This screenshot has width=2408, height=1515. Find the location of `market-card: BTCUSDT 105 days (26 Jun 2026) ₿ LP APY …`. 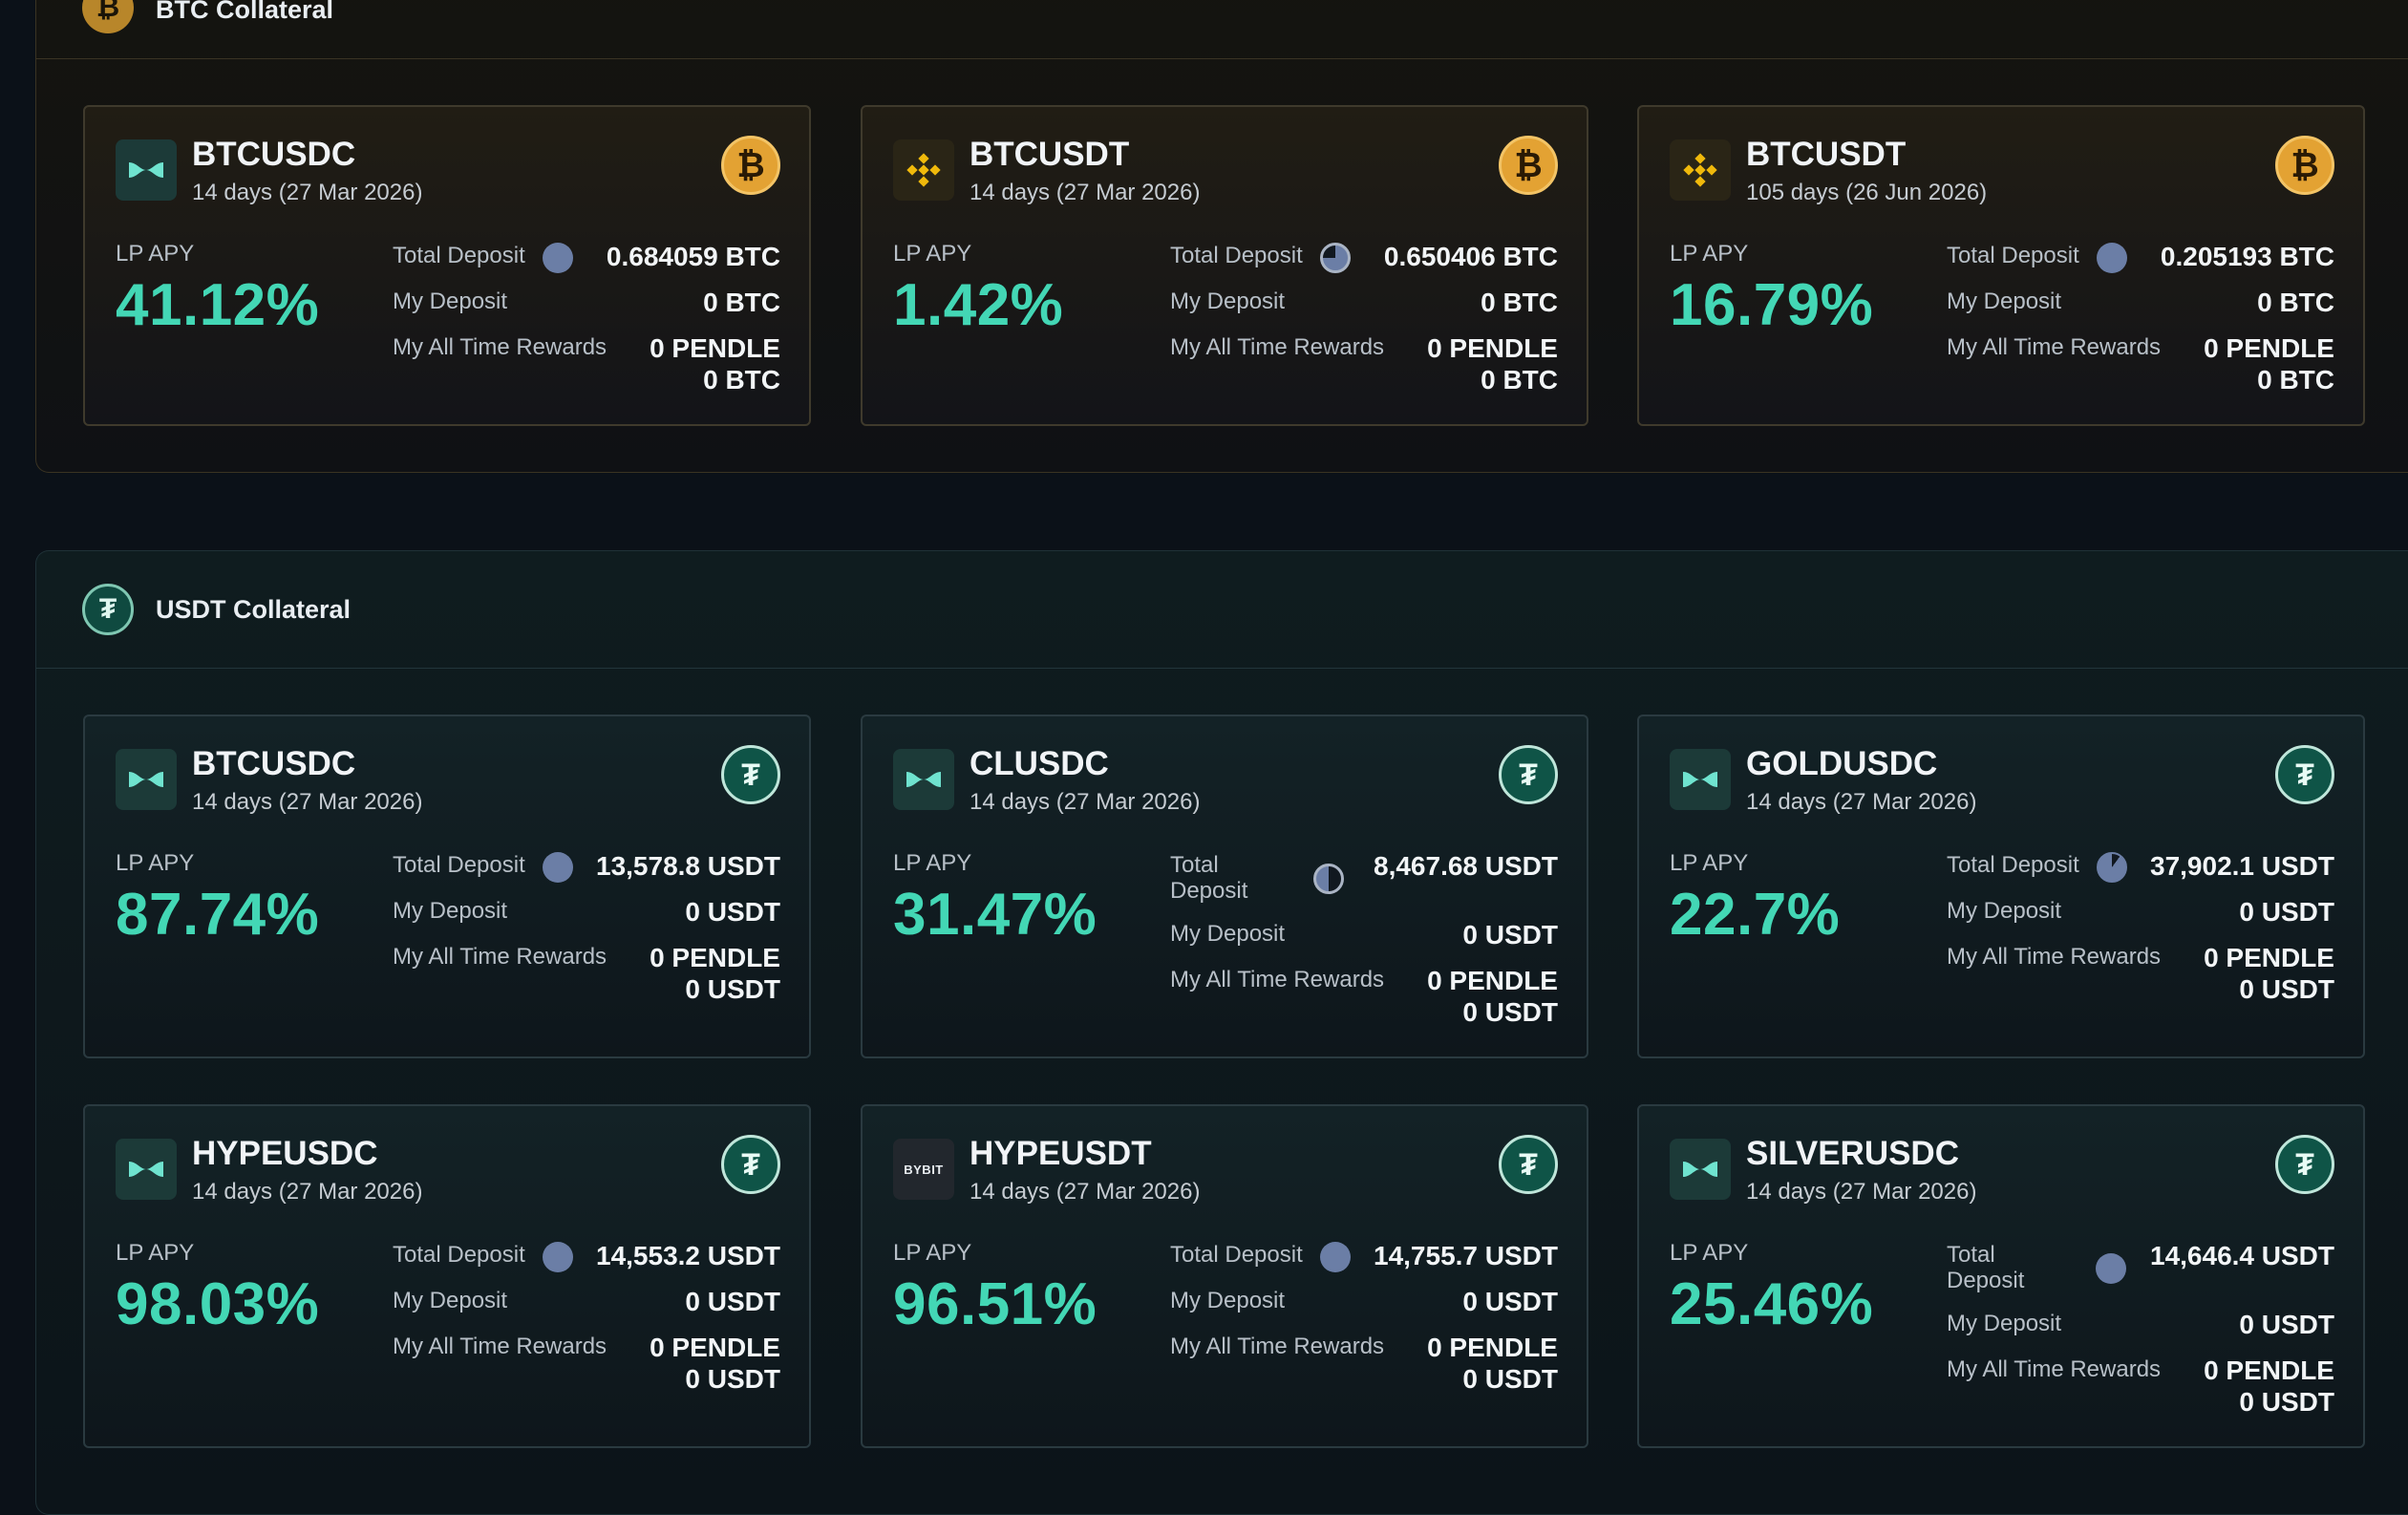

market-card: BTCUSDT 105 days (26 Jun 2026) ₿ LP APY … is located at coordinates (2001, 265).